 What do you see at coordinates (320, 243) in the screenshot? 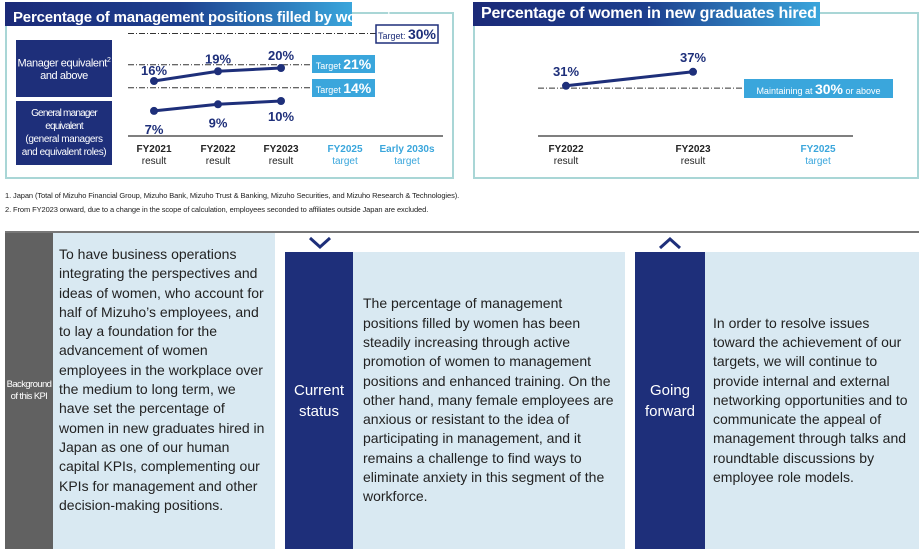
I see `chevron-down-icon` at bounding box center [320, 243].